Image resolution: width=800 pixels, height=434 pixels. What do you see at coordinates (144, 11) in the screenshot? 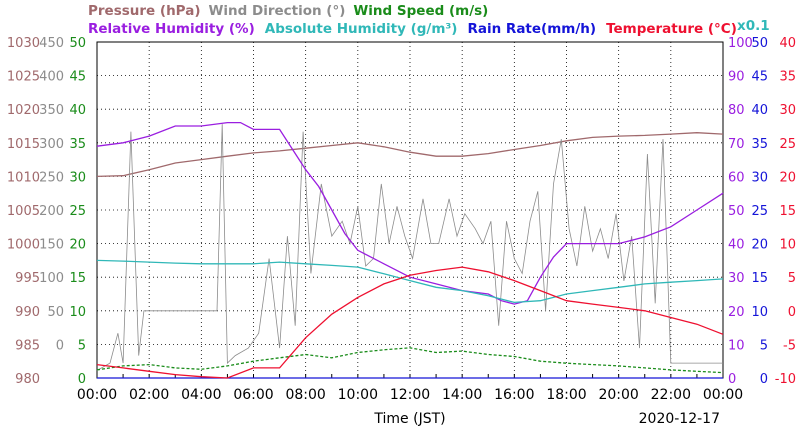
I see `legend-entry: Pressure (hPa)` at bounding box center [144, 11].